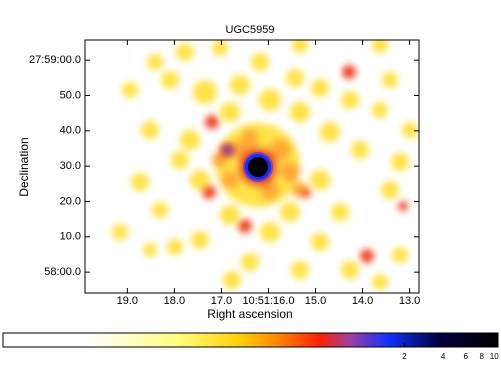 The image size is (501, 372). What do you see at coordinates (465, 356) in the screenshot?
I see `colorbar-tick-label: 6` at bounding box center [465, 356].